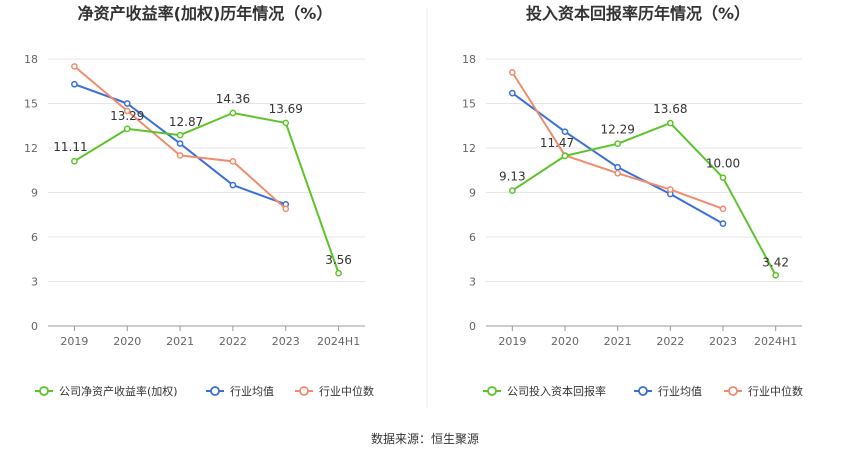 The width and height of the screenshot is (850, 459). I want to click on data-label: 10.00, so click(723, 164).